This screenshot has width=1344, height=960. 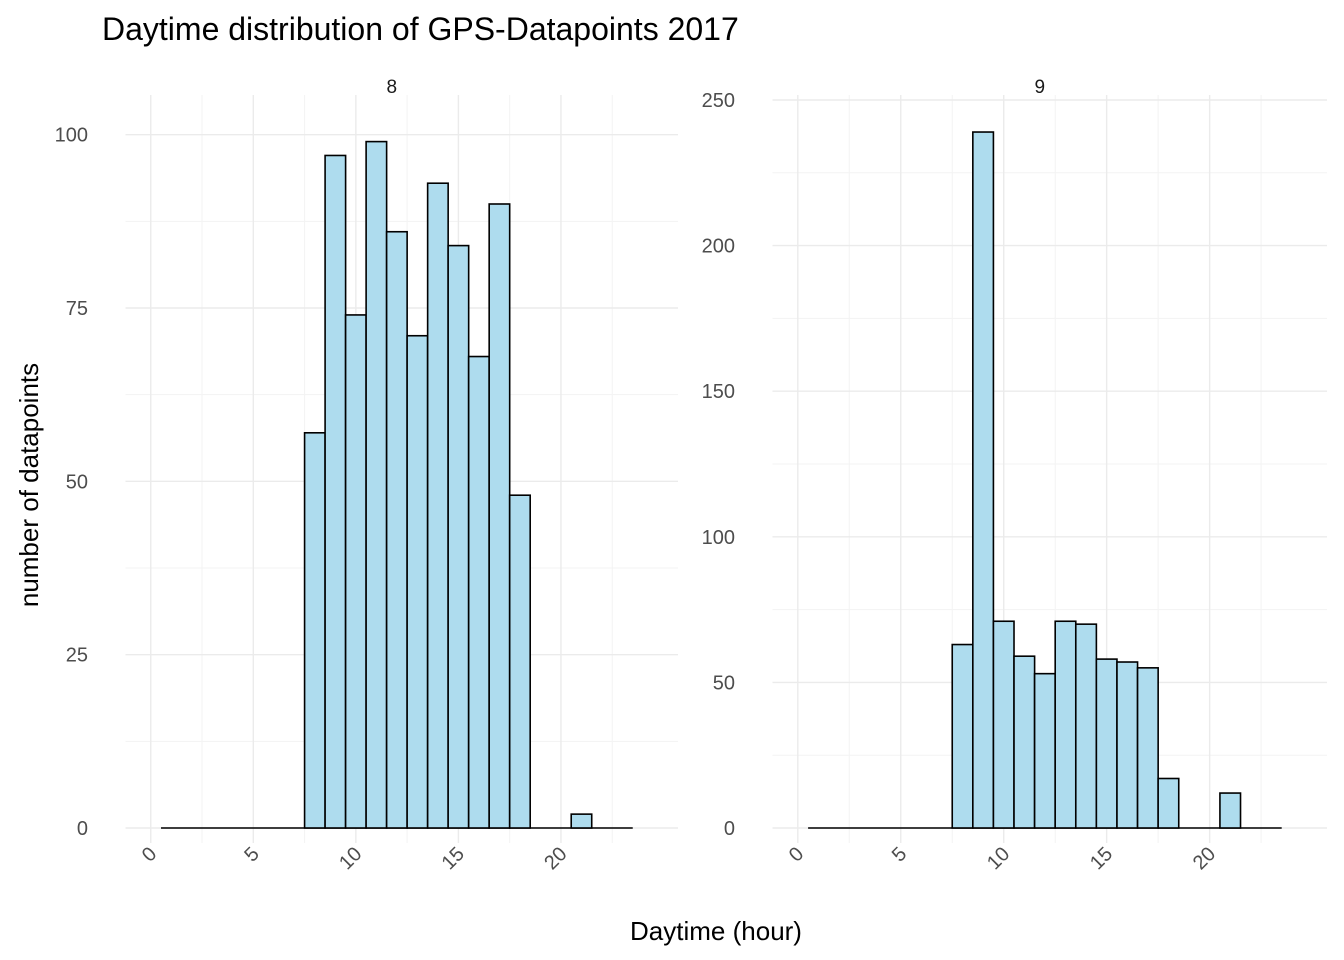 I want to click on y-tick-label: 200, so click(x=718, y=247).